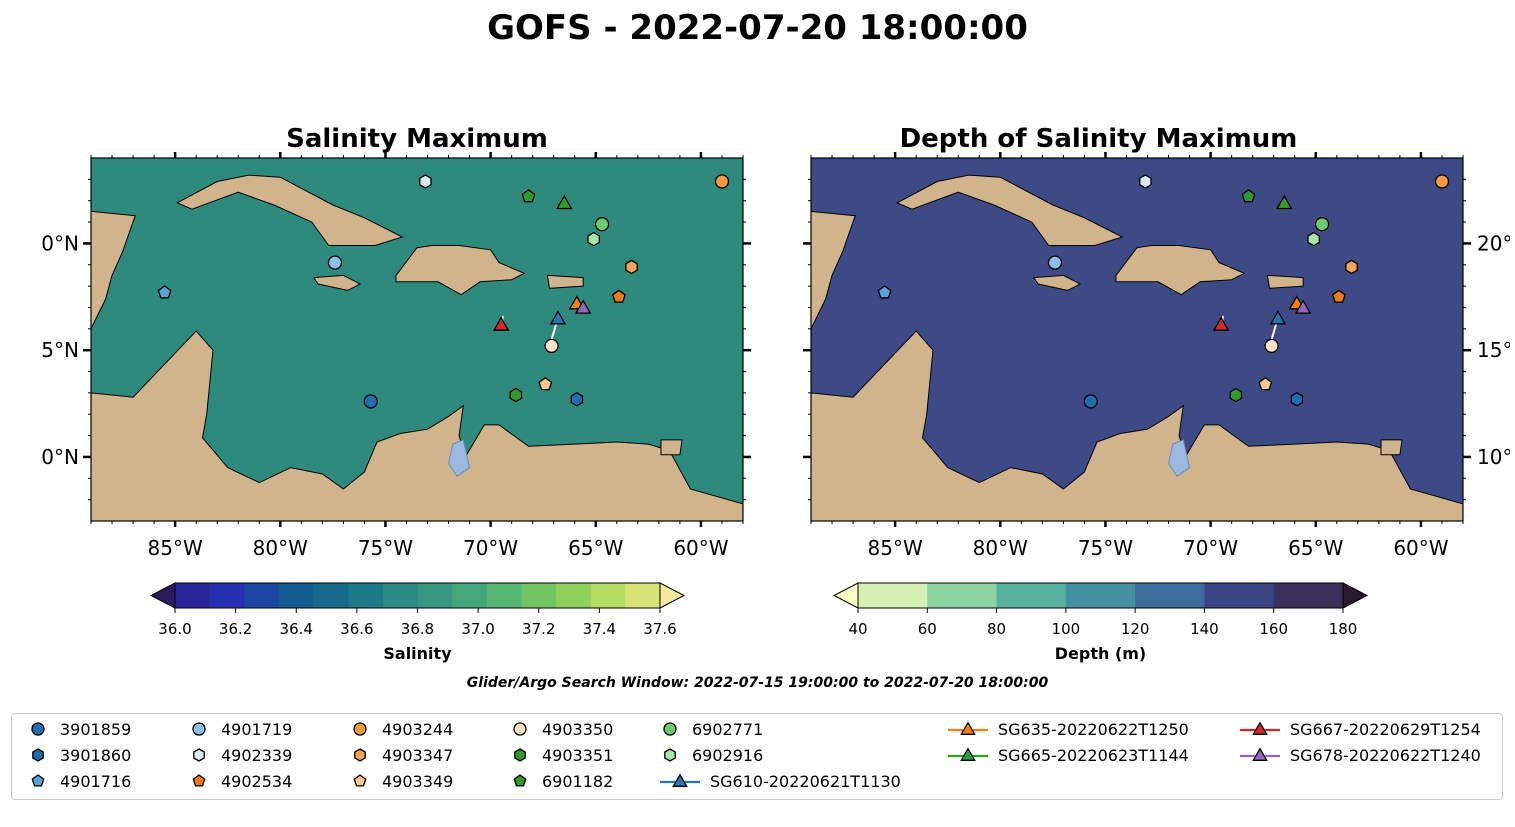 Image resolution: width=1515 pixels, height=827 pixels. I want to click on legend-label: 6901182, so click(578, 781).